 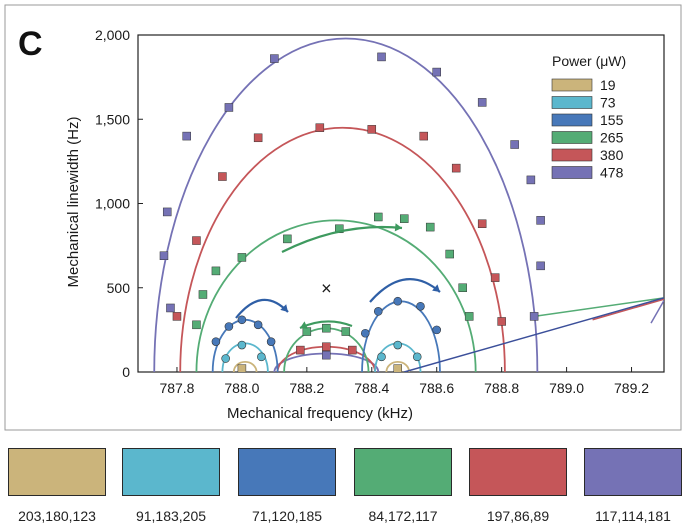 What do you see at coordinates (304, 325) in the screenshot?
I see `arrow-inner-arc-head` at bounding box center [304, 325].